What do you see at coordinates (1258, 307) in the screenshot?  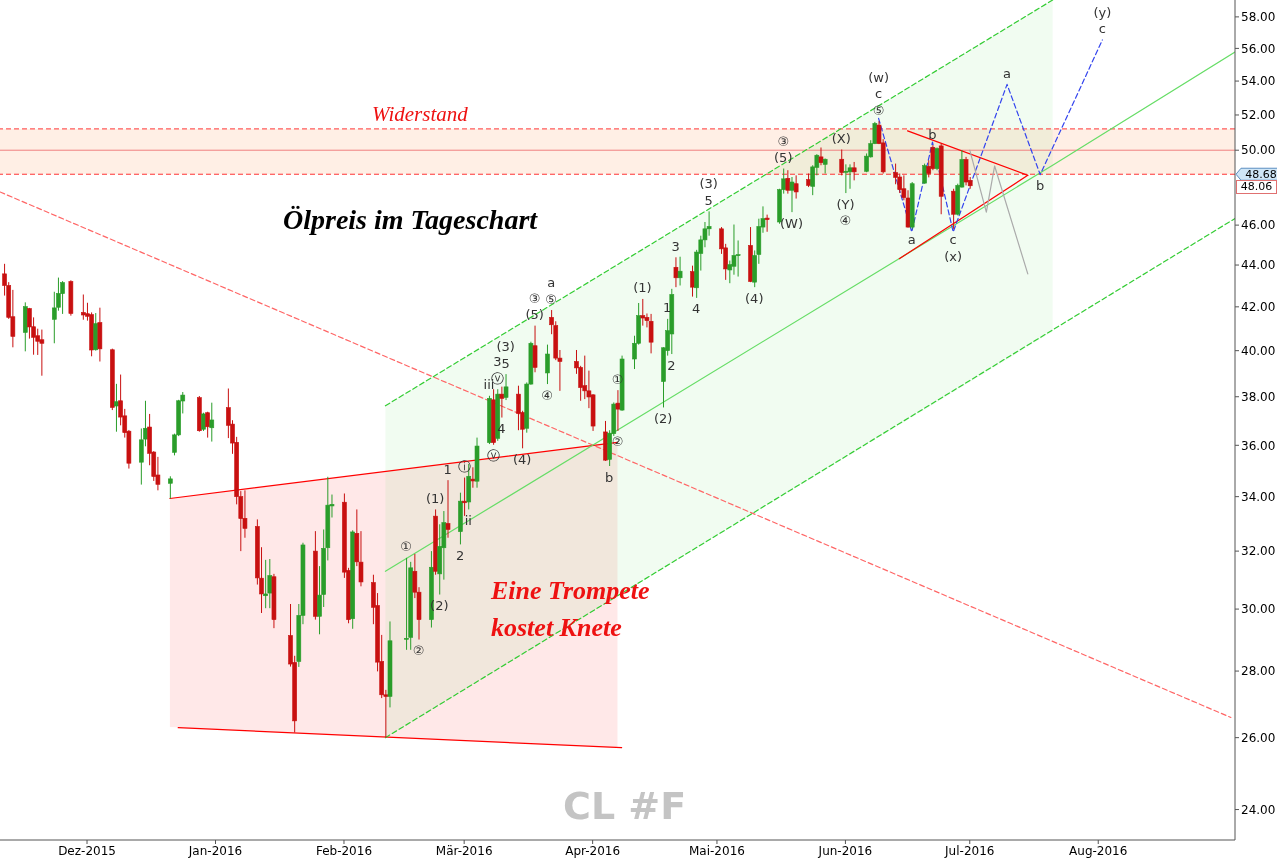 I see `y-tick-label: 42.00` at bounding box center [1258, 307].